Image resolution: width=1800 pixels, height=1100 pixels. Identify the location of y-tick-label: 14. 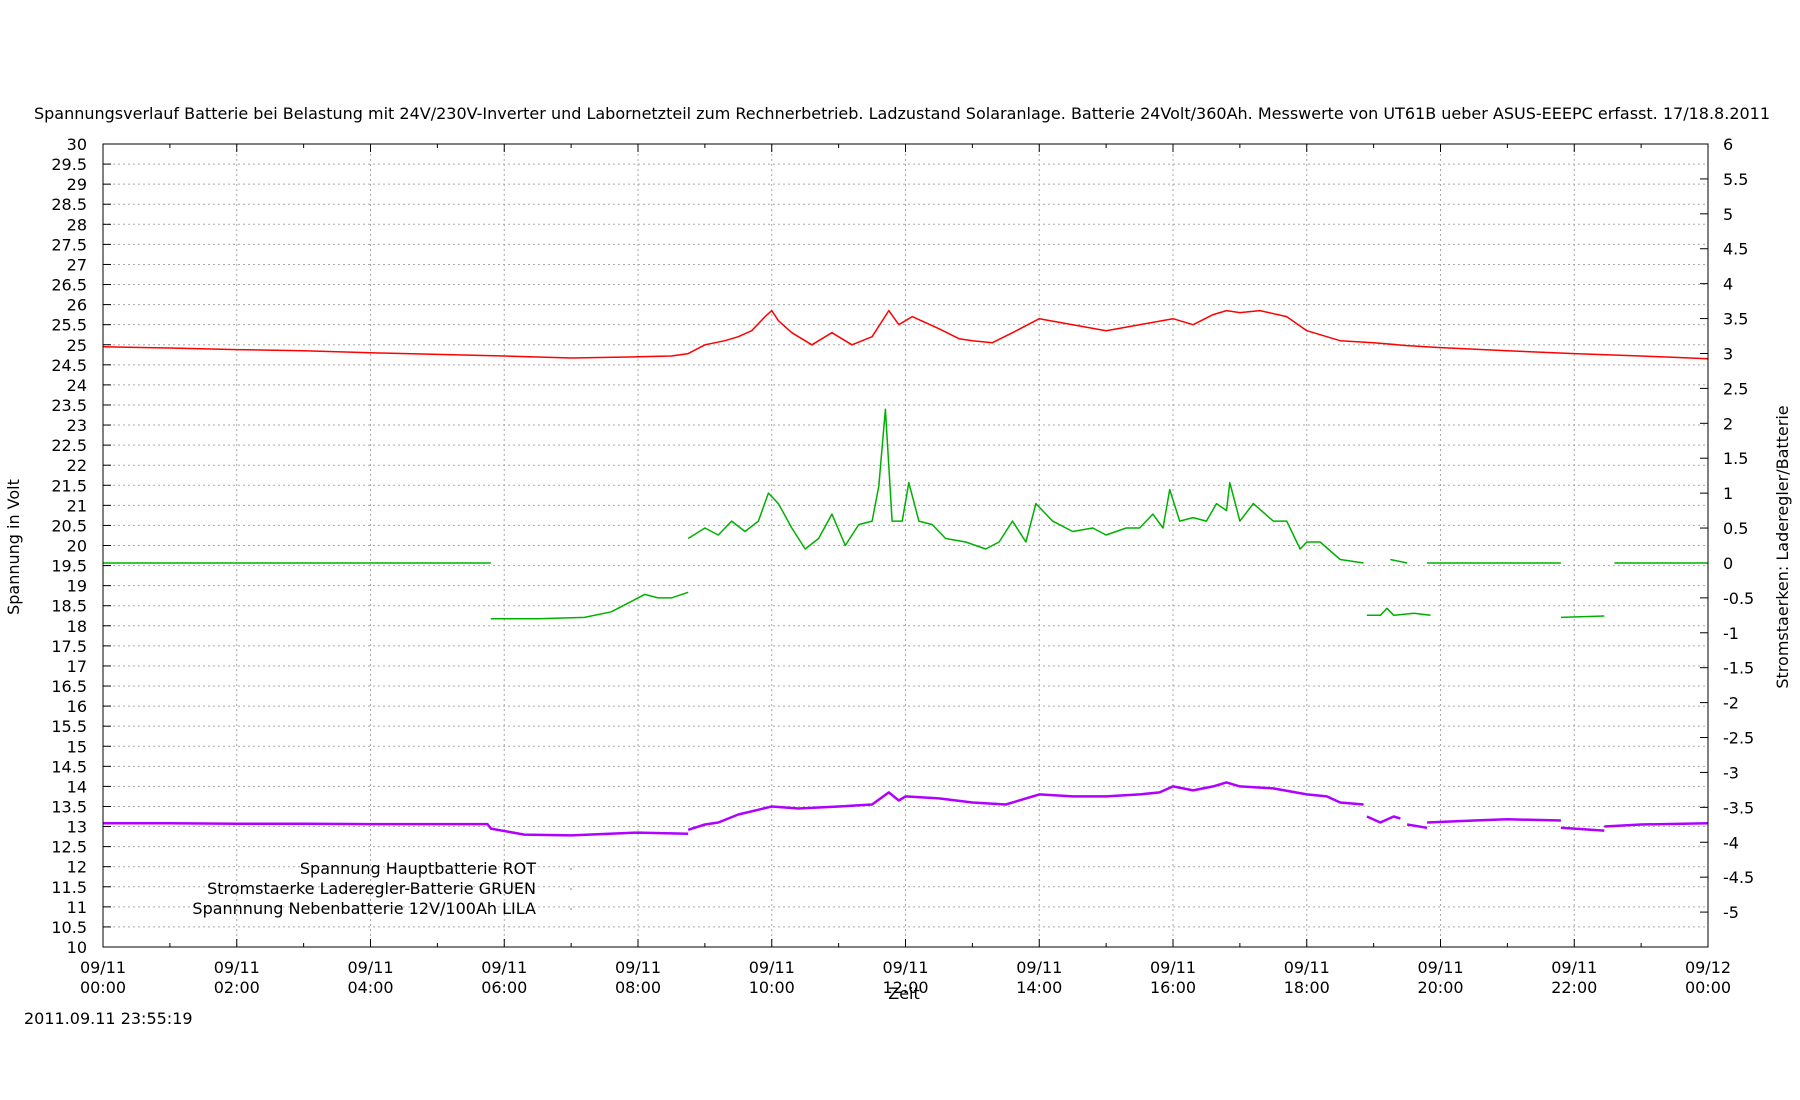
(77, 786).